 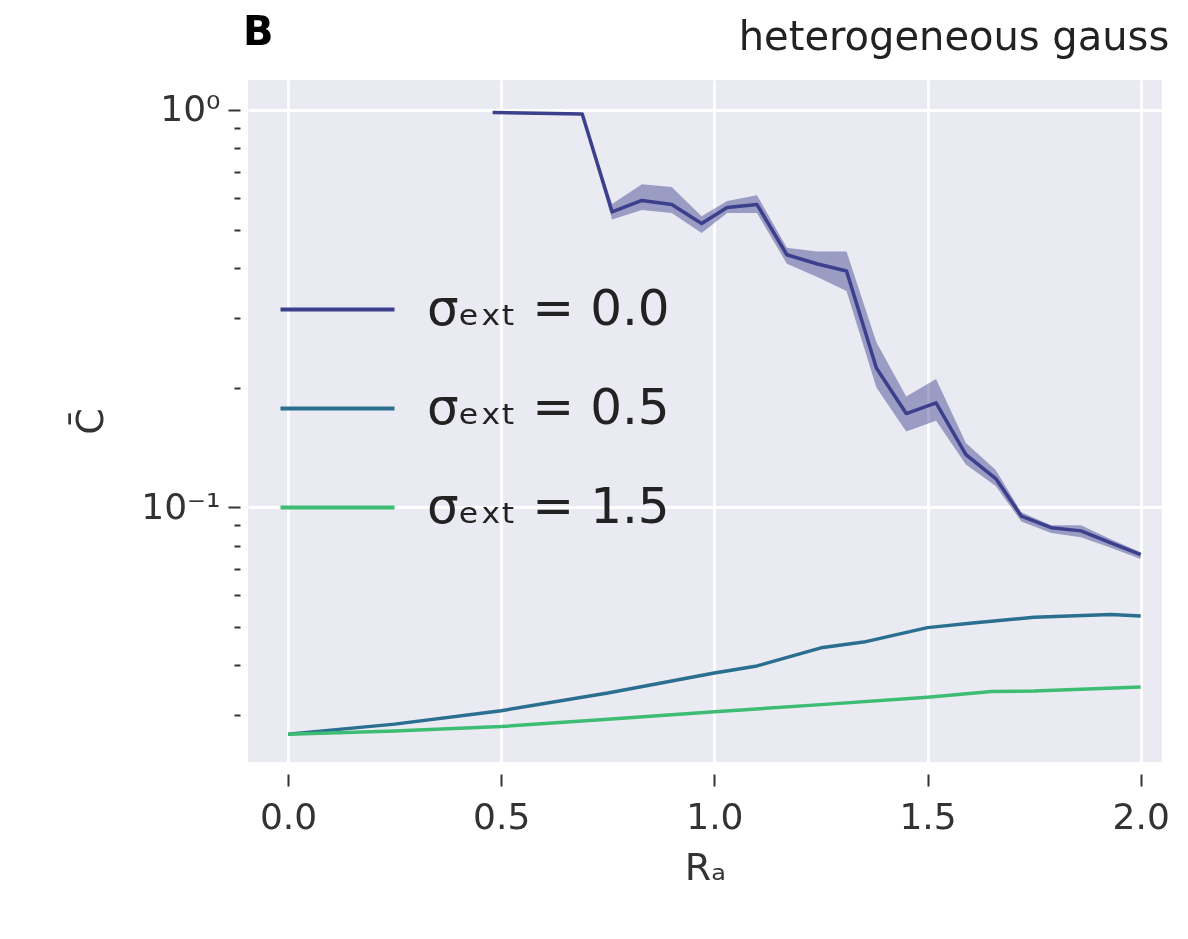 I want to click on x-axis-title: Rₐ, so click(x=705, y=866).